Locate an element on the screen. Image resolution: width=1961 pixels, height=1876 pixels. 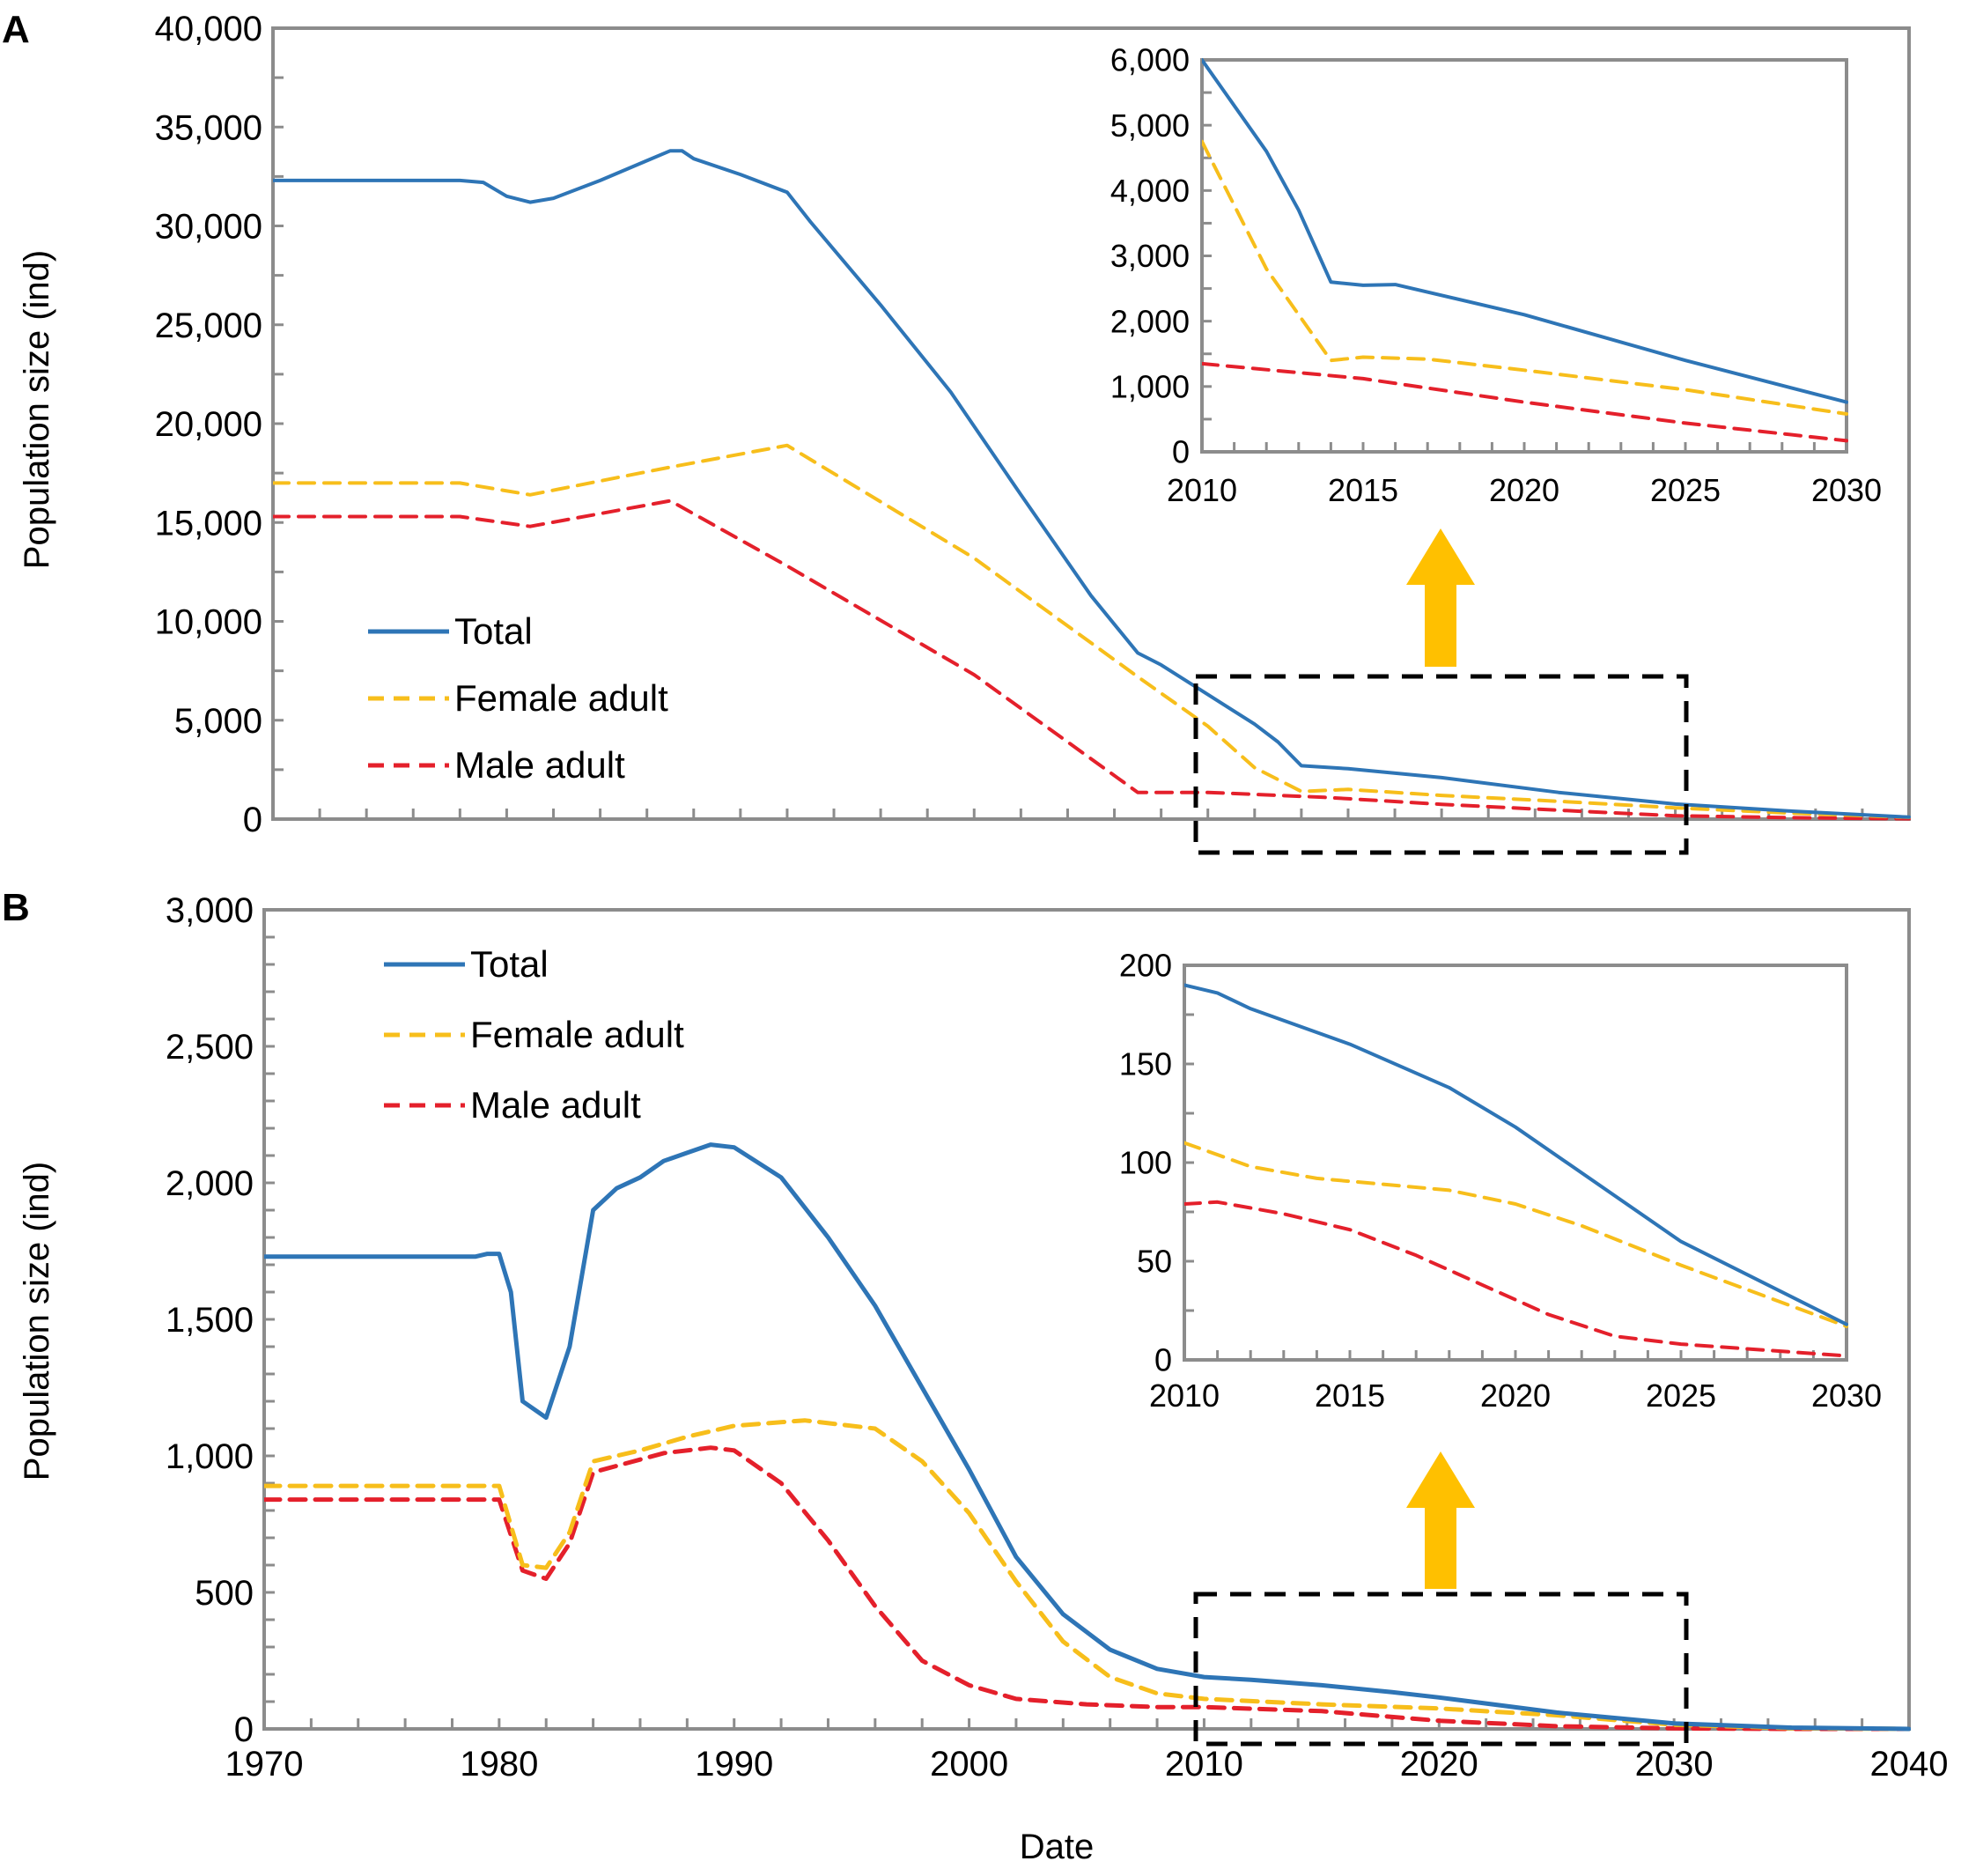
panel-a-legend-label-female: Female adult is located at coordinates (561, 698).